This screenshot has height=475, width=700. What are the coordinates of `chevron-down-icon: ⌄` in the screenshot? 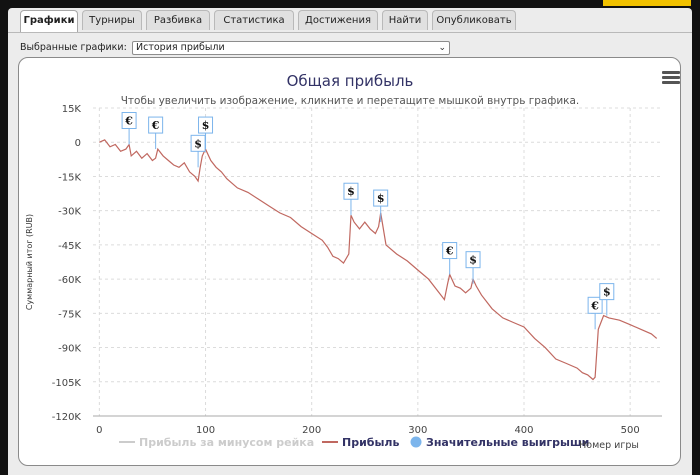 It's located at (442, 48).